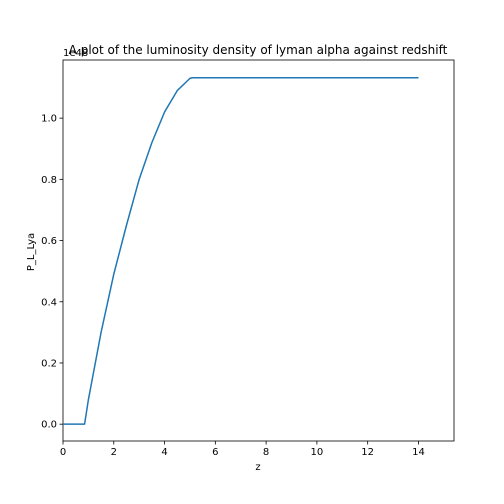  What do you see at coordinates (49, 425) in the screenshot?
I see `y-tick-label: 0.0` at bounding box center [49, 425].